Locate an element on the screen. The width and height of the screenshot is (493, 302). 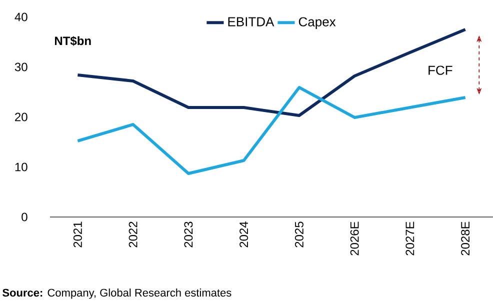
annotation: FCF is located at coordinates (440, 70).